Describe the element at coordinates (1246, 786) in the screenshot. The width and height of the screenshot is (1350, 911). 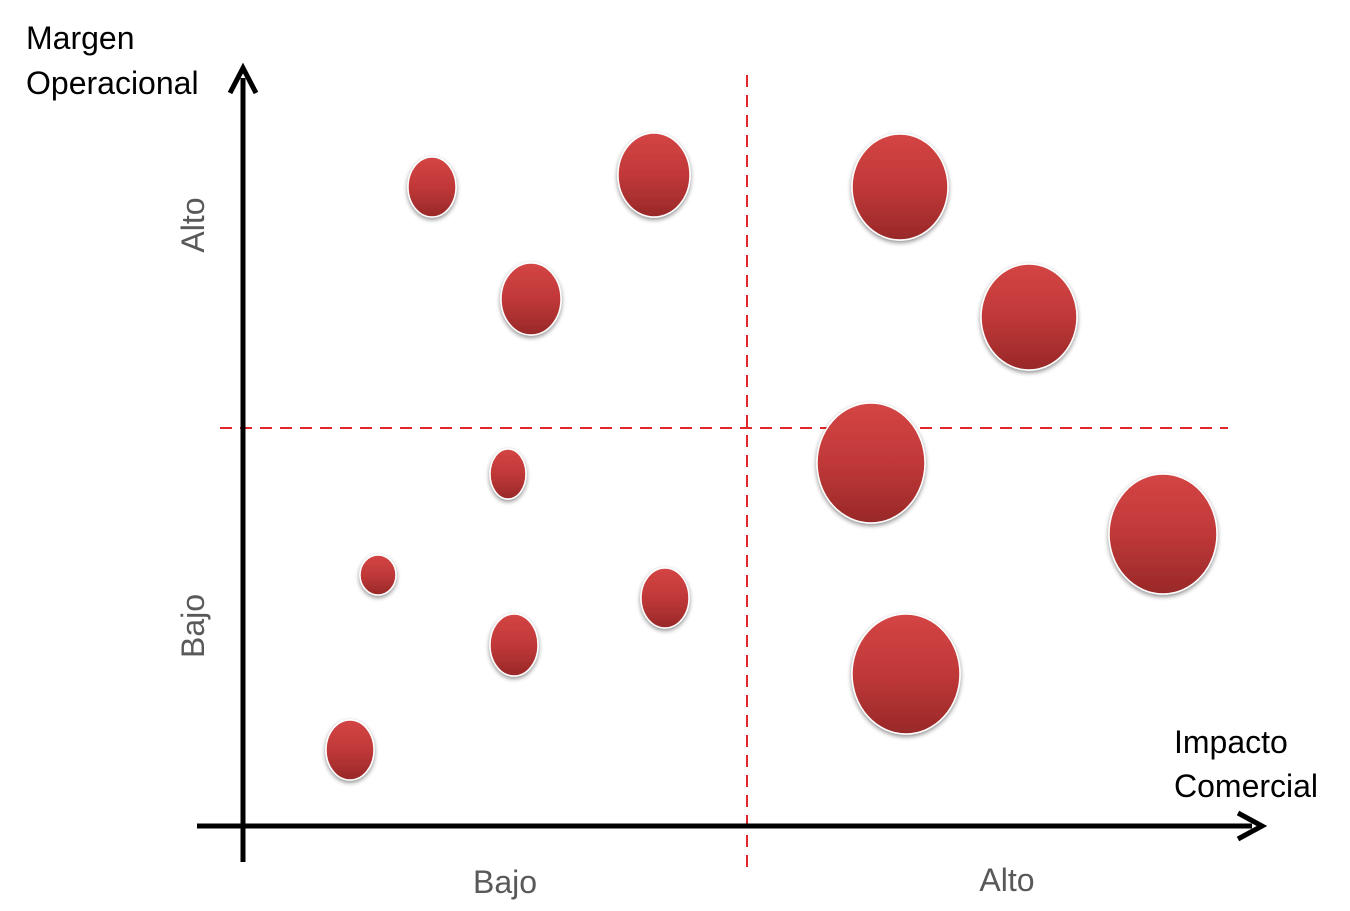
I see `x-axis-title-line2: Comercial` at that location.